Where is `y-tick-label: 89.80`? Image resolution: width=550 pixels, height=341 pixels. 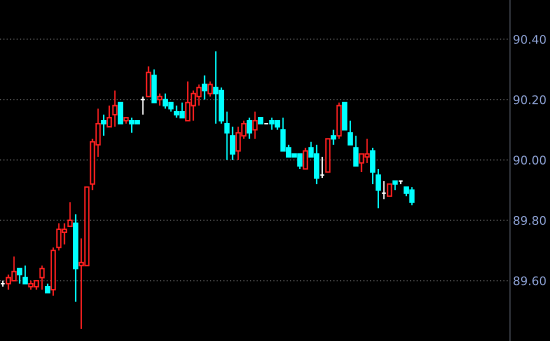
y-tick-label: 89.80 is located at coordinates (530, 220).